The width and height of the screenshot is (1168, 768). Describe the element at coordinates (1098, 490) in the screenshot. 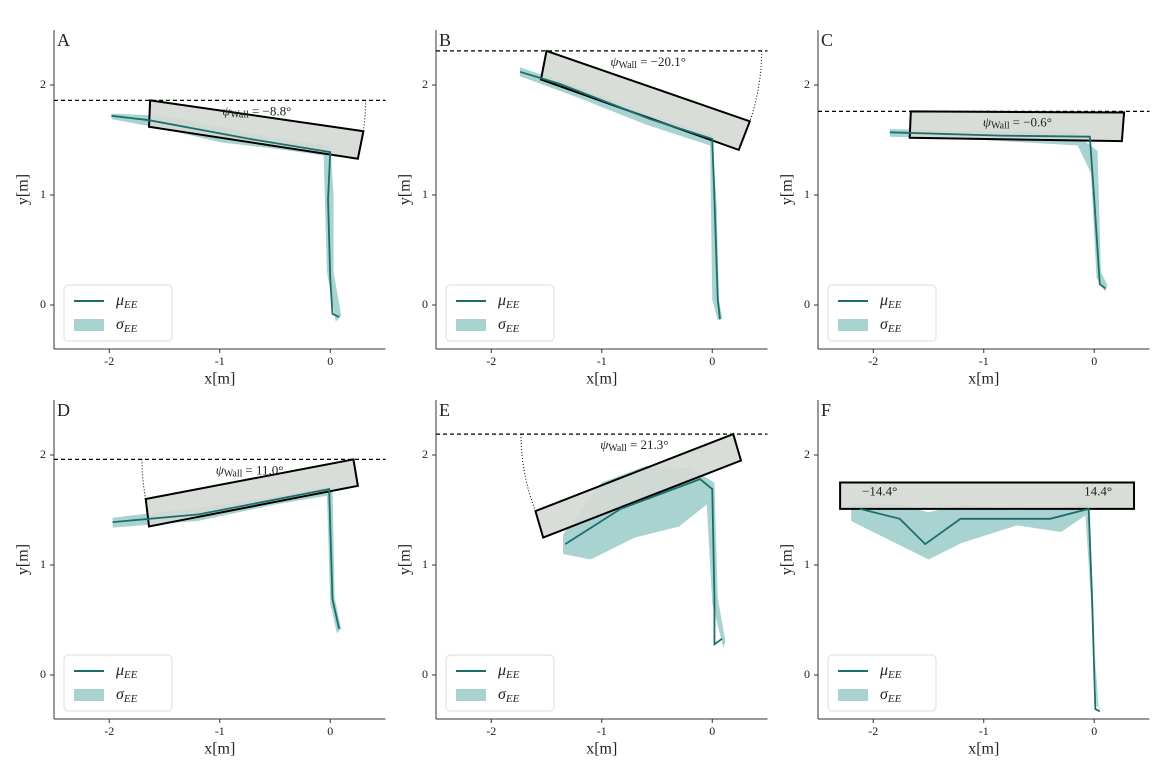

I see `wall-angle: 14.4°` at that location.